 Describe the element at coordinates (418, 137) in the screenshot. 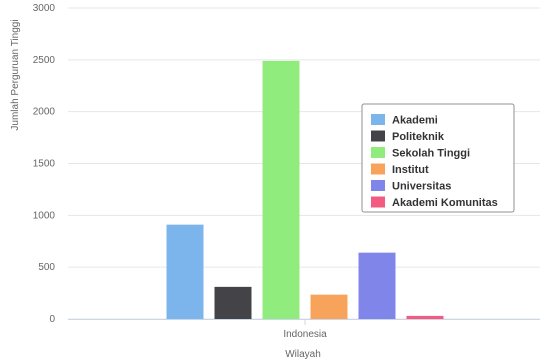

I see `legend-label: Politeknik` at that location.